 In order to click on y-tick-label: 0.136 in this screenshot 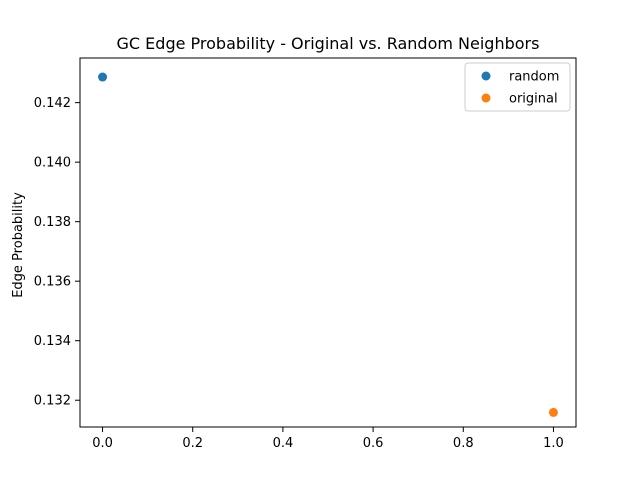, I will do `click(52, 282)`.